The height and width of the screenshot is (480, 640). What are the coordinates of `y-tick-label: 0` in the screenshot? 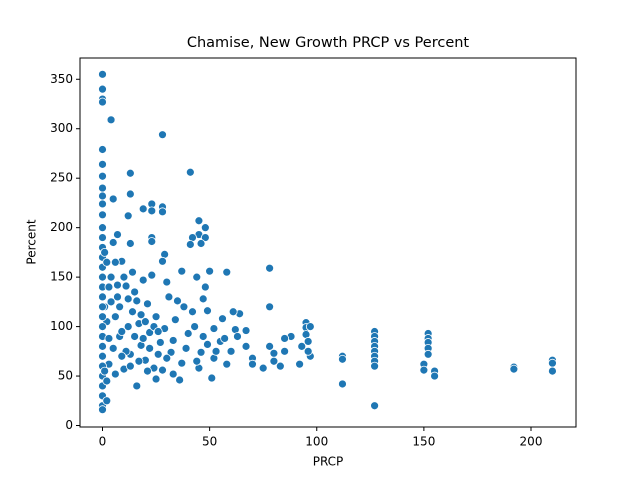 It's located at (69, 425).